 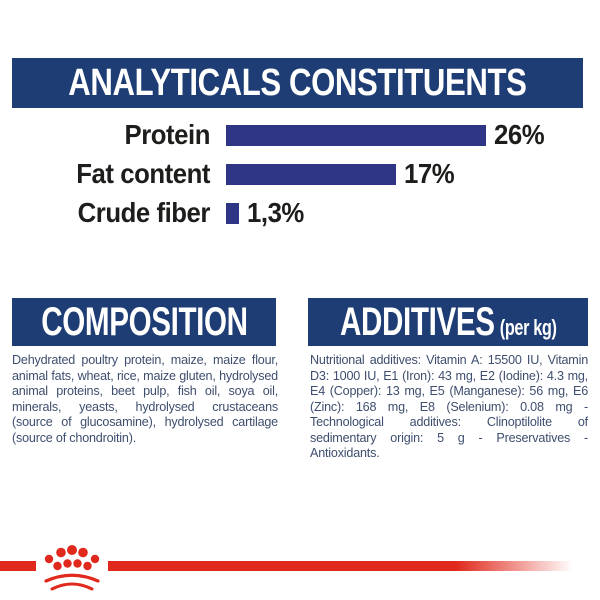 I want to click on section-title-analytical-constituents: ANALYTICALS CONSTITUENTS, so click(x=297, y=82).